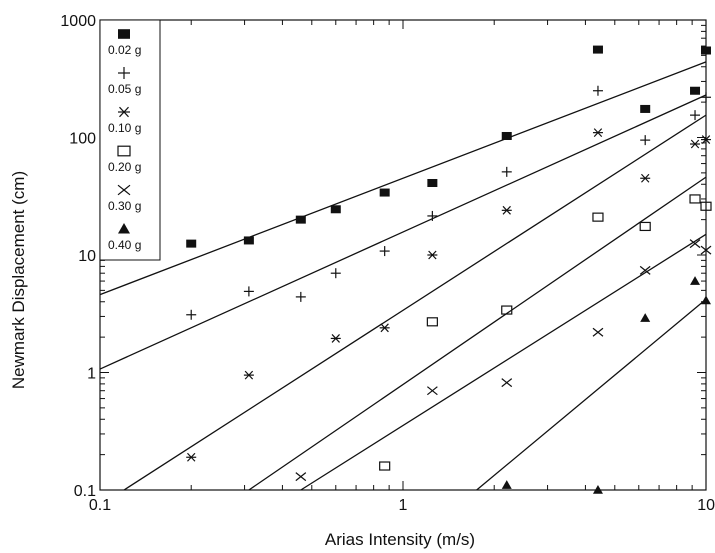 The height and width of the screenshot is (553, 715). What do you see at coordinates (124, 50) in the screenshot?
I see `legend-label: 0.02 g` at bounding box center [124, 50].